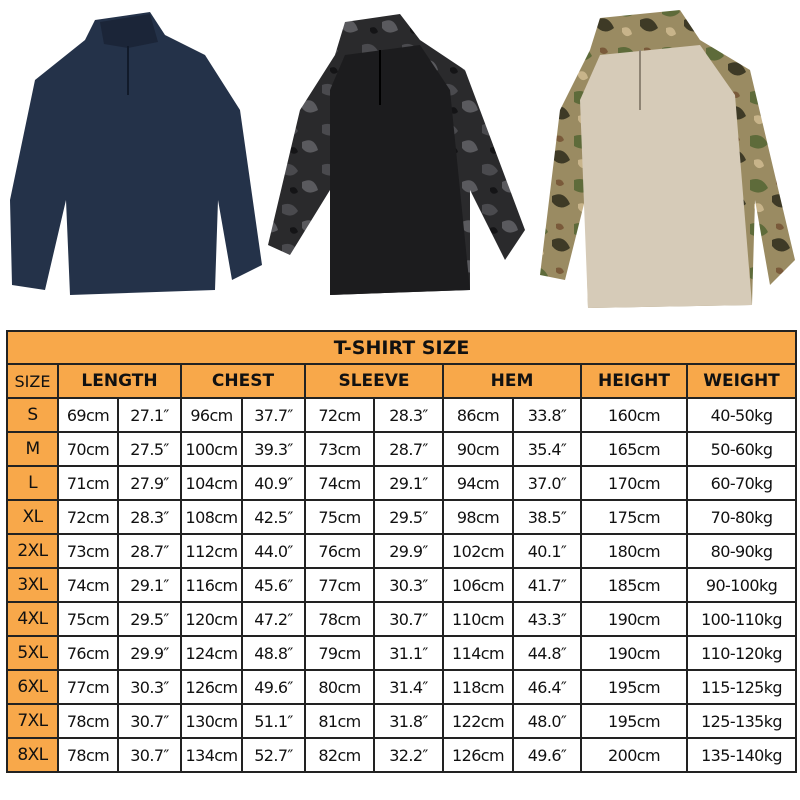  What do you see at coordinates (211, 415) in the screenshot?
I see `cell-chest-cm: 96cm` at bounding box center [211, 415].